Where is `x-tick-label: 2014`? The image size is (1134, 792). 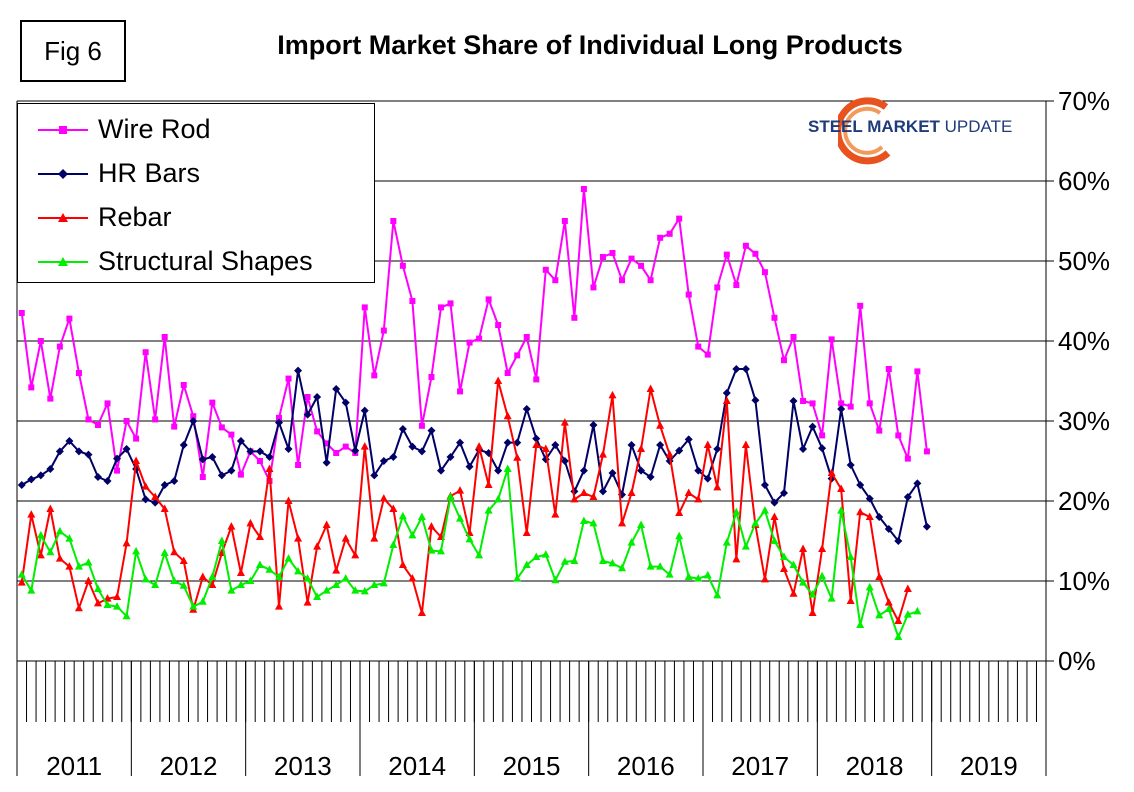 x-tick-label: 2014 is located at coordinates (417, 766).